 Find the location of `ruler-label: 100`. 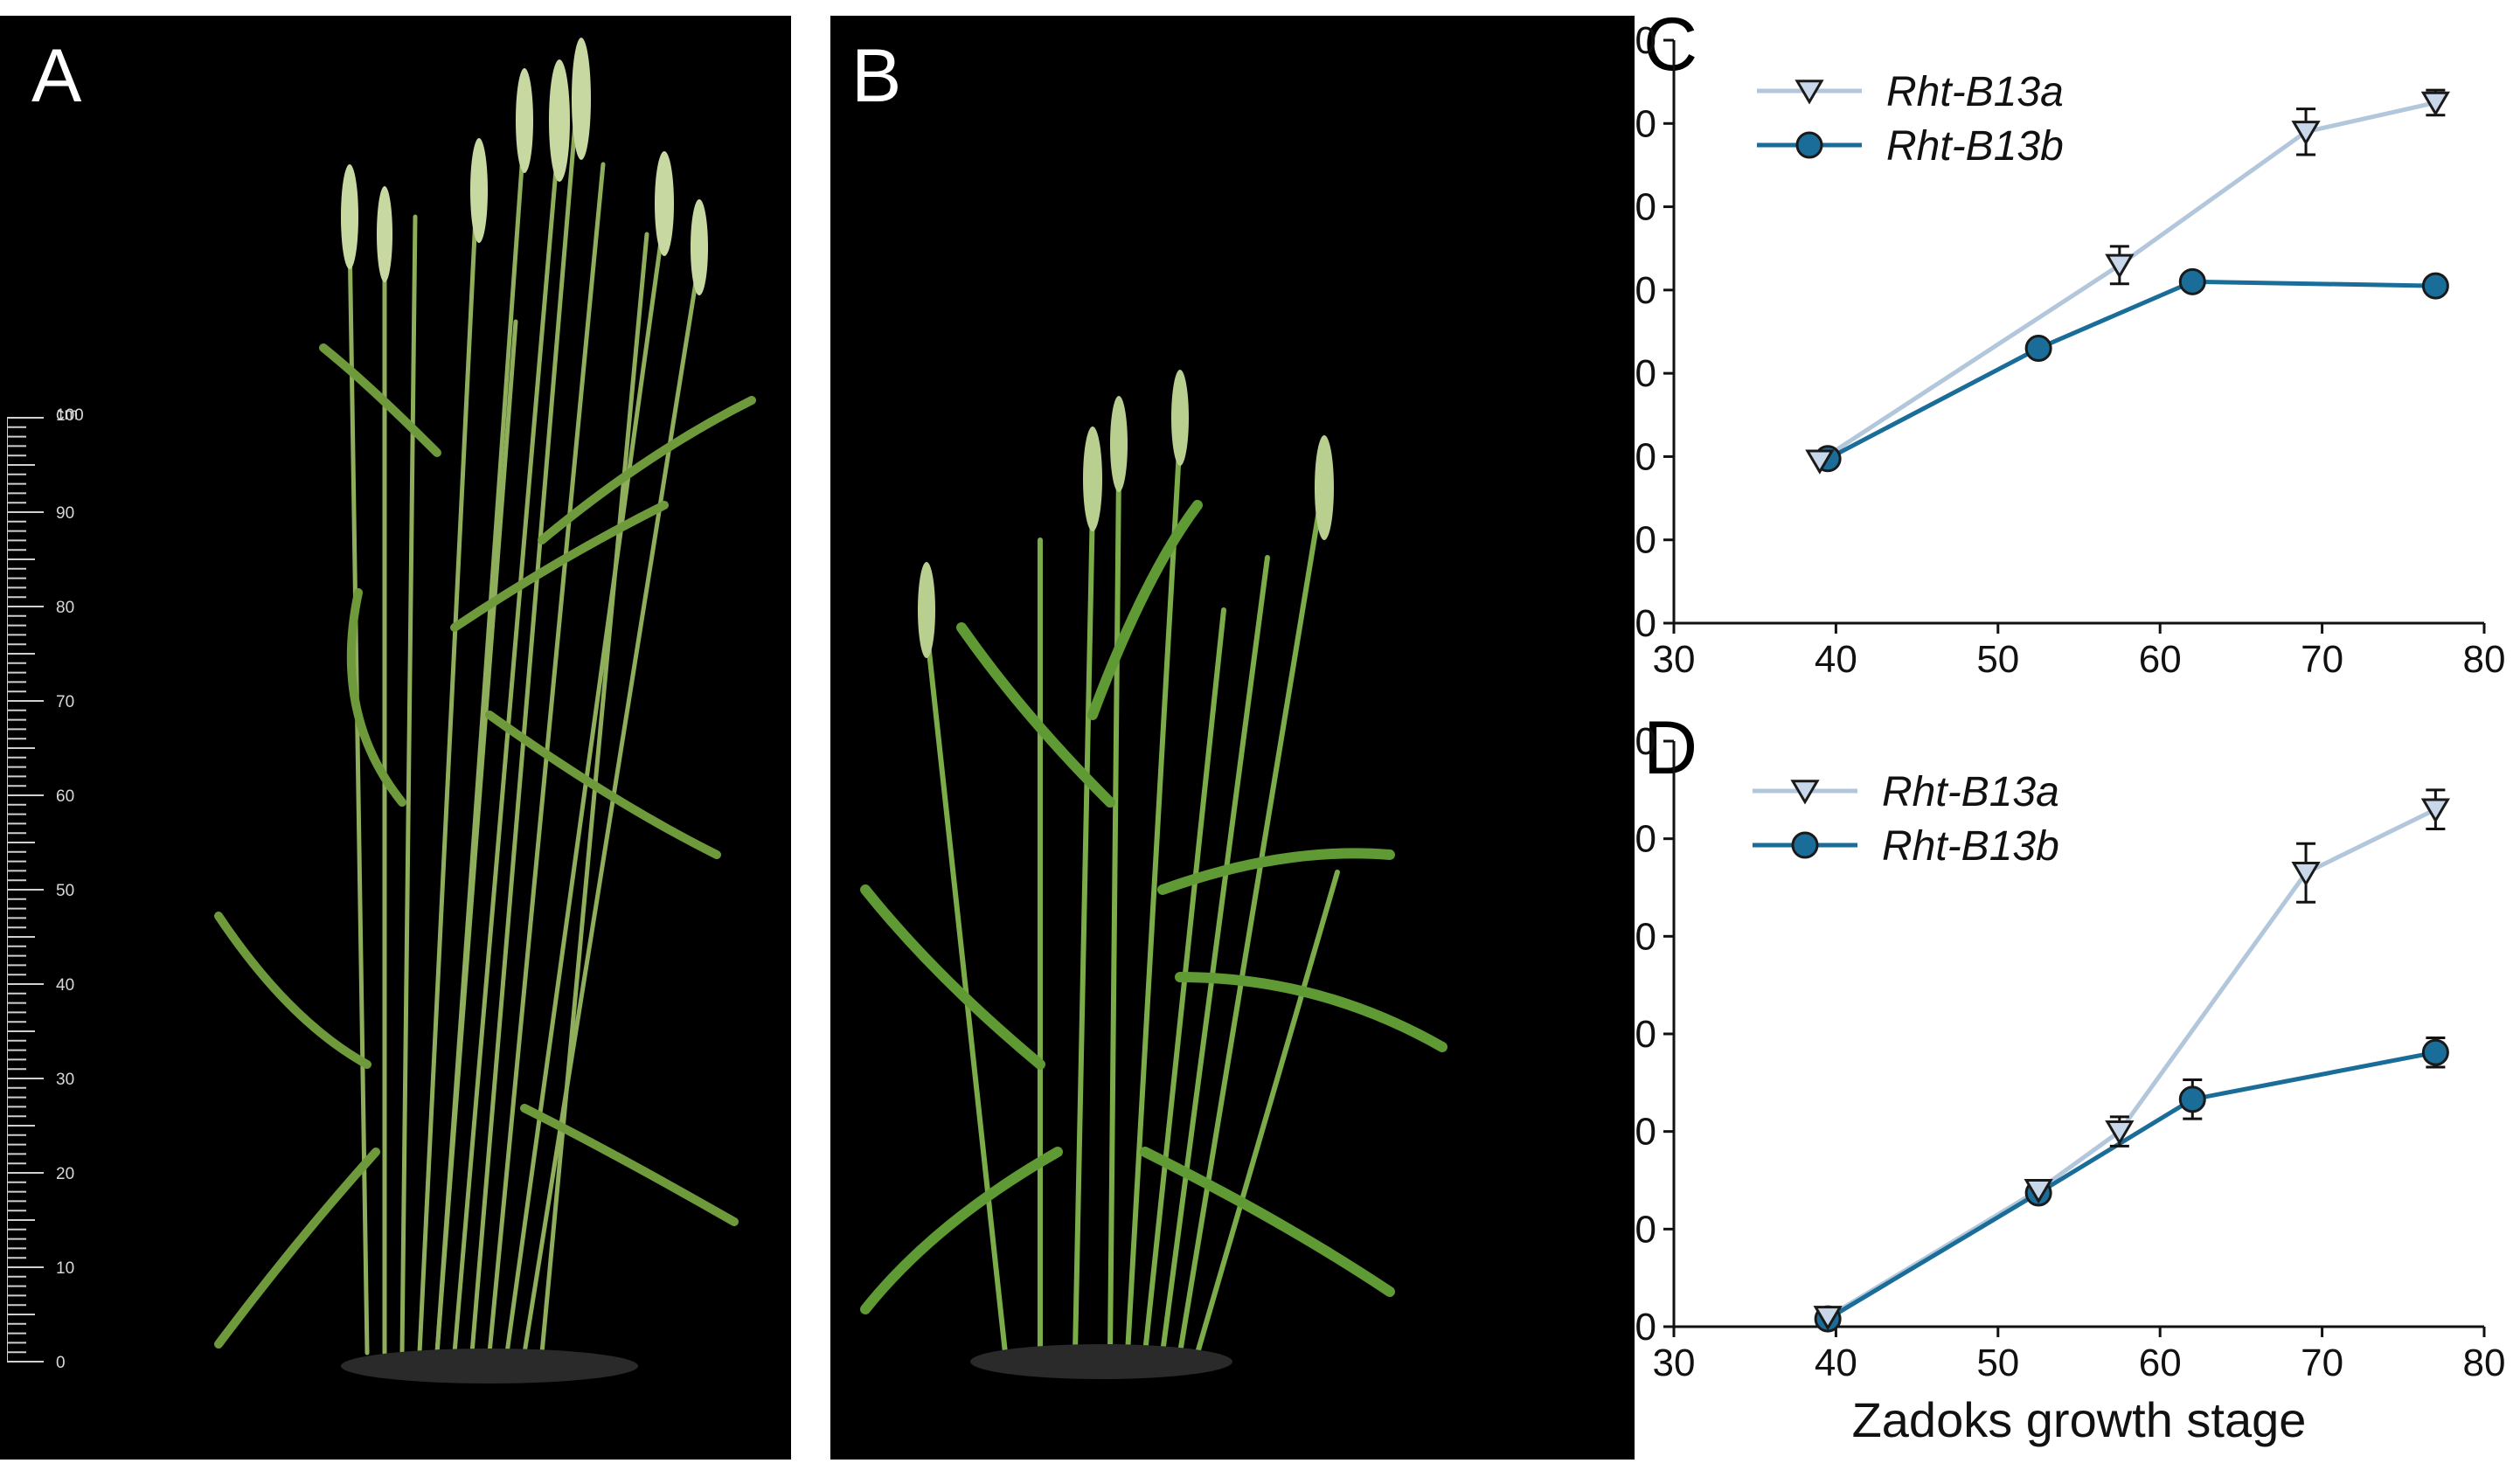

ruler-label: 100 is located at coordinates (70, 415).